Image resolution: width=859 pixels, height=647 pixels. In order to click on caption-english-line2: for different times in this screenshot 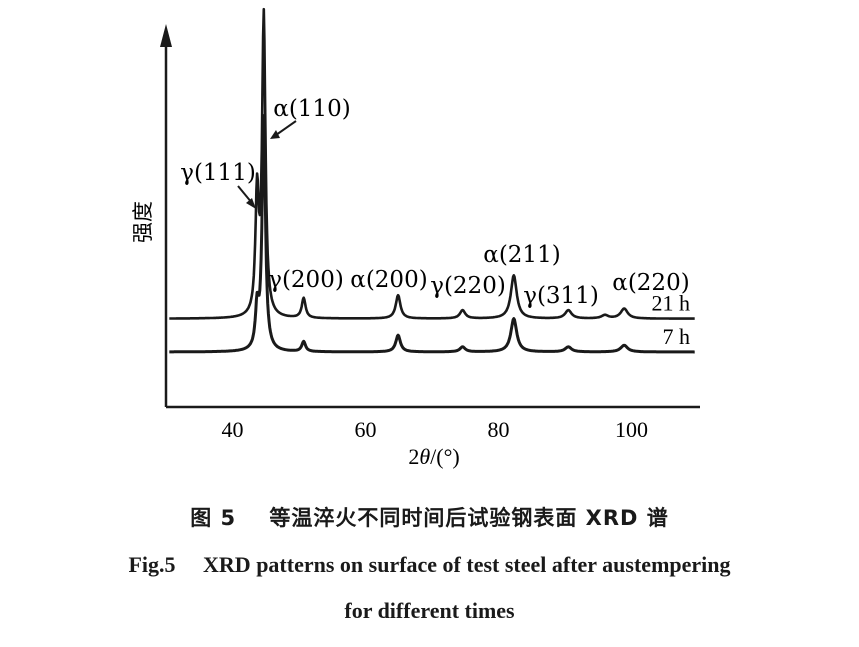, I will do `click(429, 611)`.